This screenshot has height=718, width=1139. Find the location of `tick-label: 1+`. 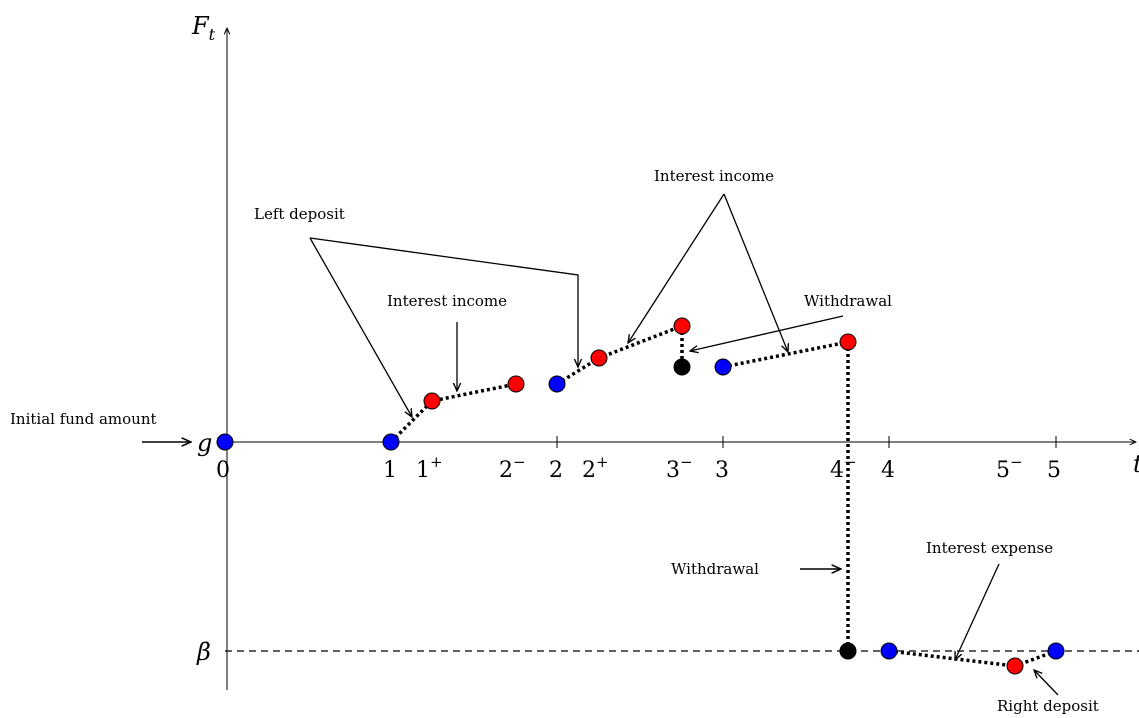

tick-label: 1+ is located at coordinates (429, 468).